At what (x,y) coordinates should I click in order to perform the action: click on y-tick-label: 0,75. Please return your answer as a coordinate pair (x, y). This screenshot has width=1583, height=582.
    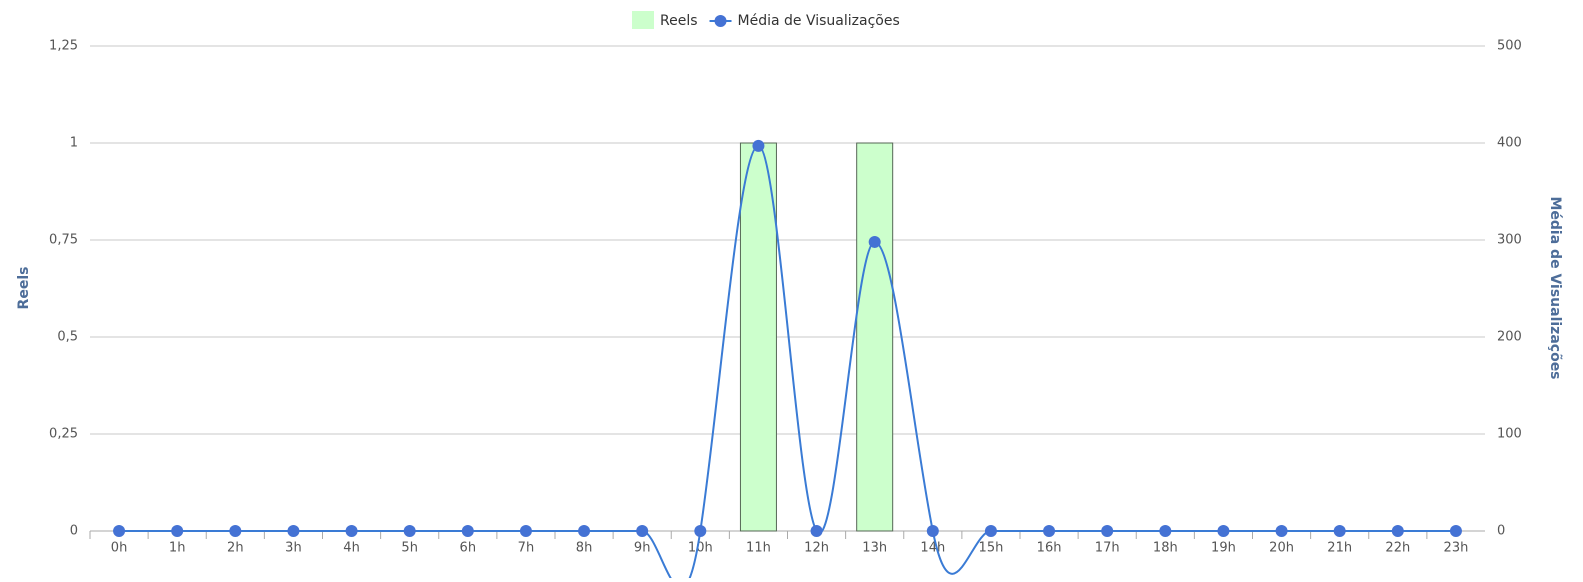
    Looking at the image, I should click on (63, 240).